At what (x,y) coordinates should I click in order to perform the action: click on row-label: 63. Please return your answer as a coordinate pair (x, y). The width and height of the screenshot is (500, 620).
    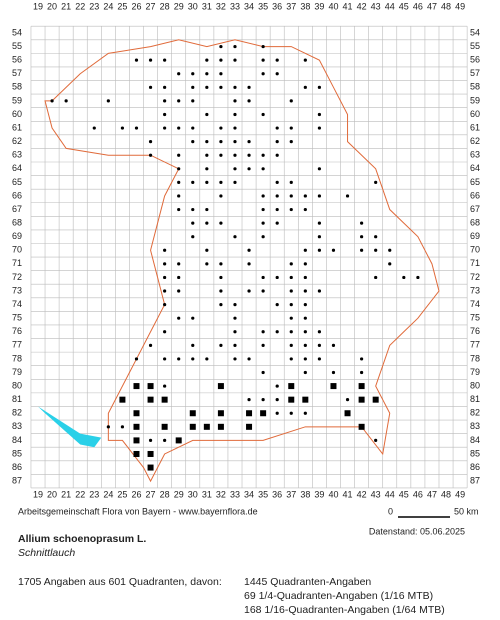
    Looking at the image, I should click on (475, 155).